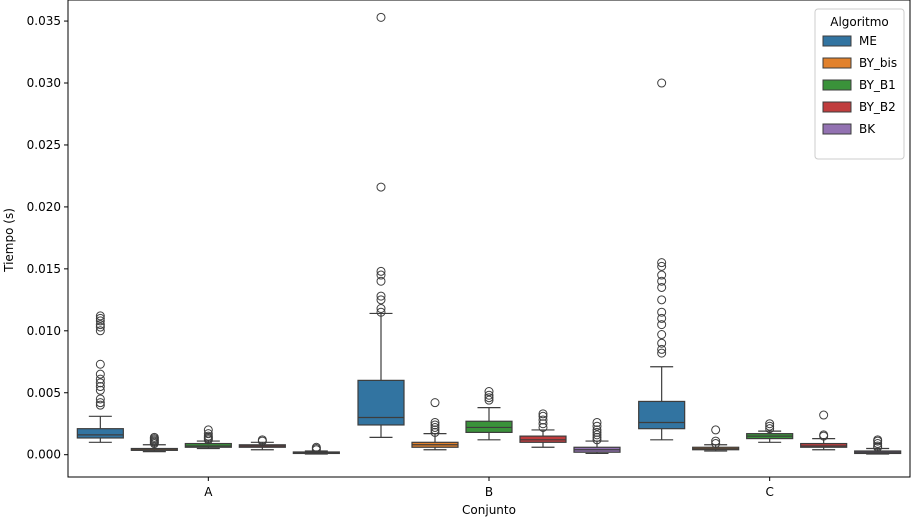 The height and width of the screenshot is (520, 915). I want to click on y-tick-label: 0.020, so click(44, 207).